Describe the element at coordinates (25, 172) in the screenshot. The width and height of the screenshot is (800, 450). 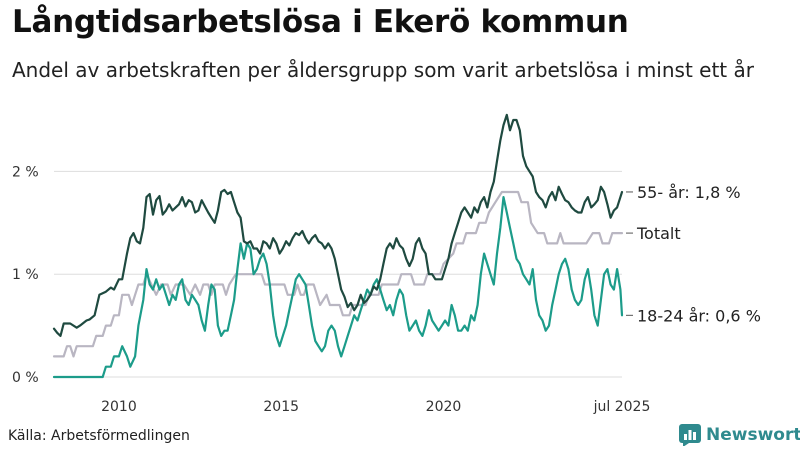
I see `y-tick-label: 2 %` at that location.